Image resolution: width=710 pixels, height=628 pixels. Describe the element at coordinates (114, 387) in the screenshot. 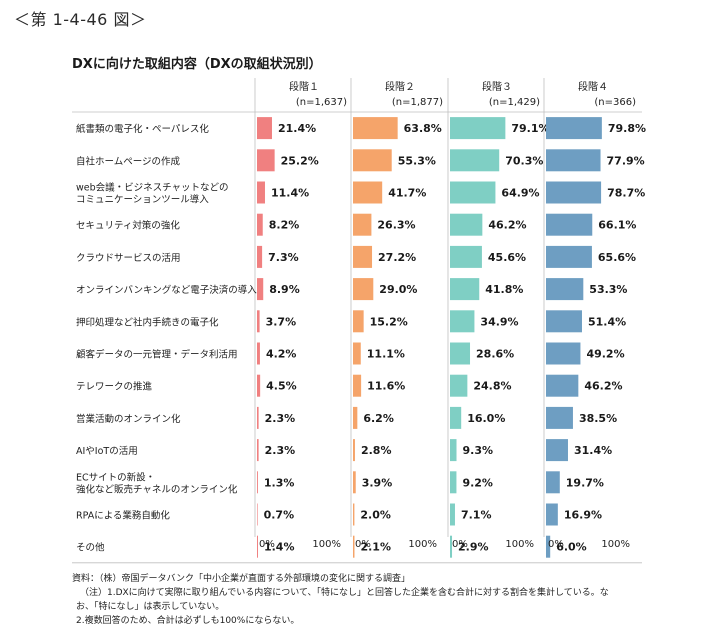

I see `category-label: テレワークの推進` at that location.